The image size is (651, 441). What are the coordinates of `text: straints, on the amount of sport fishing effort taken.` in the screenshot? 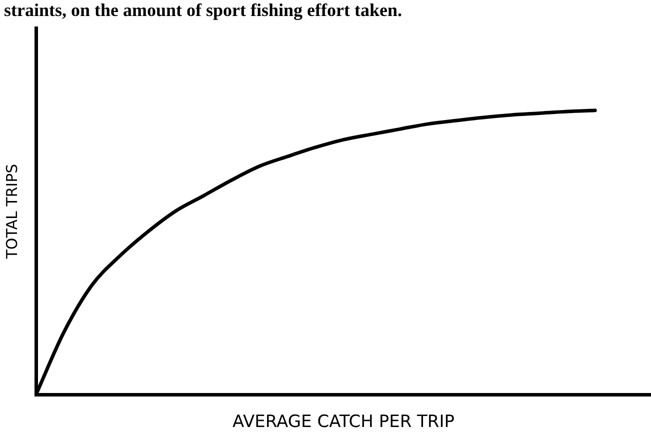 It's located at (203, 10).